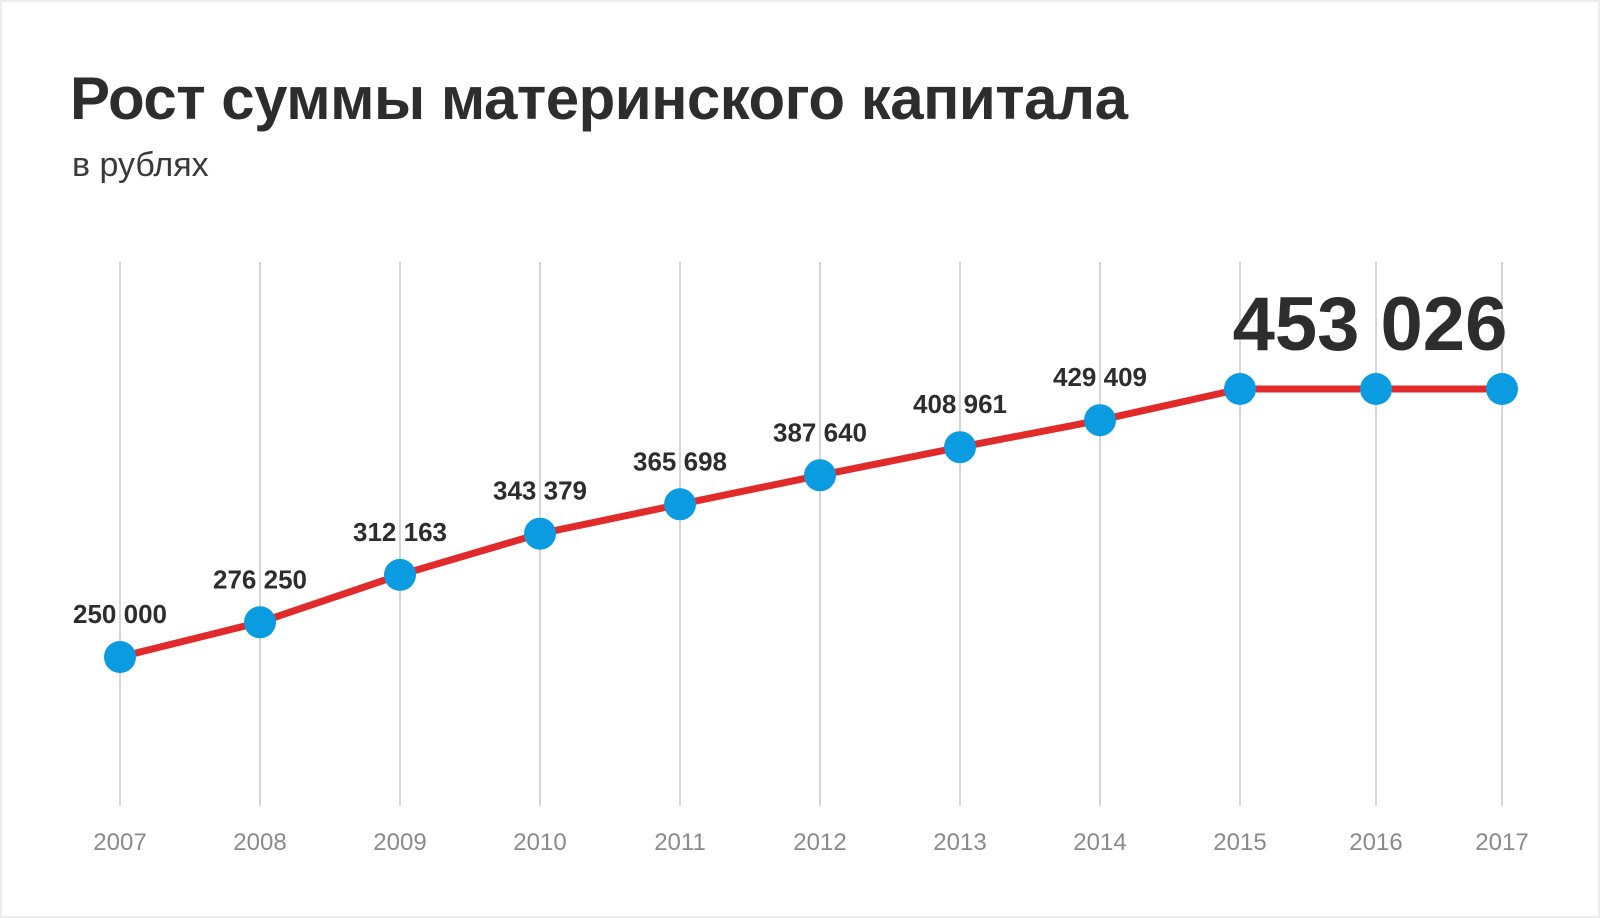 The width and height of the screenshot is (1600, 918). I want to click on data-label: 387 640, so click(820, 432).